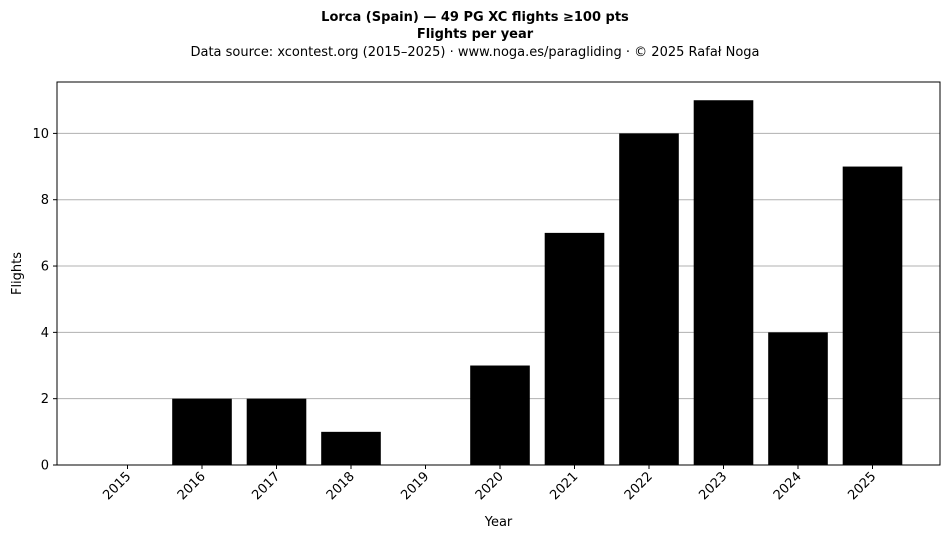 This screenshot has width=950, height=539. Describe the element at coordinates (266, 486) in the screenshot. I see `x-tick-label: 2017` at that location.